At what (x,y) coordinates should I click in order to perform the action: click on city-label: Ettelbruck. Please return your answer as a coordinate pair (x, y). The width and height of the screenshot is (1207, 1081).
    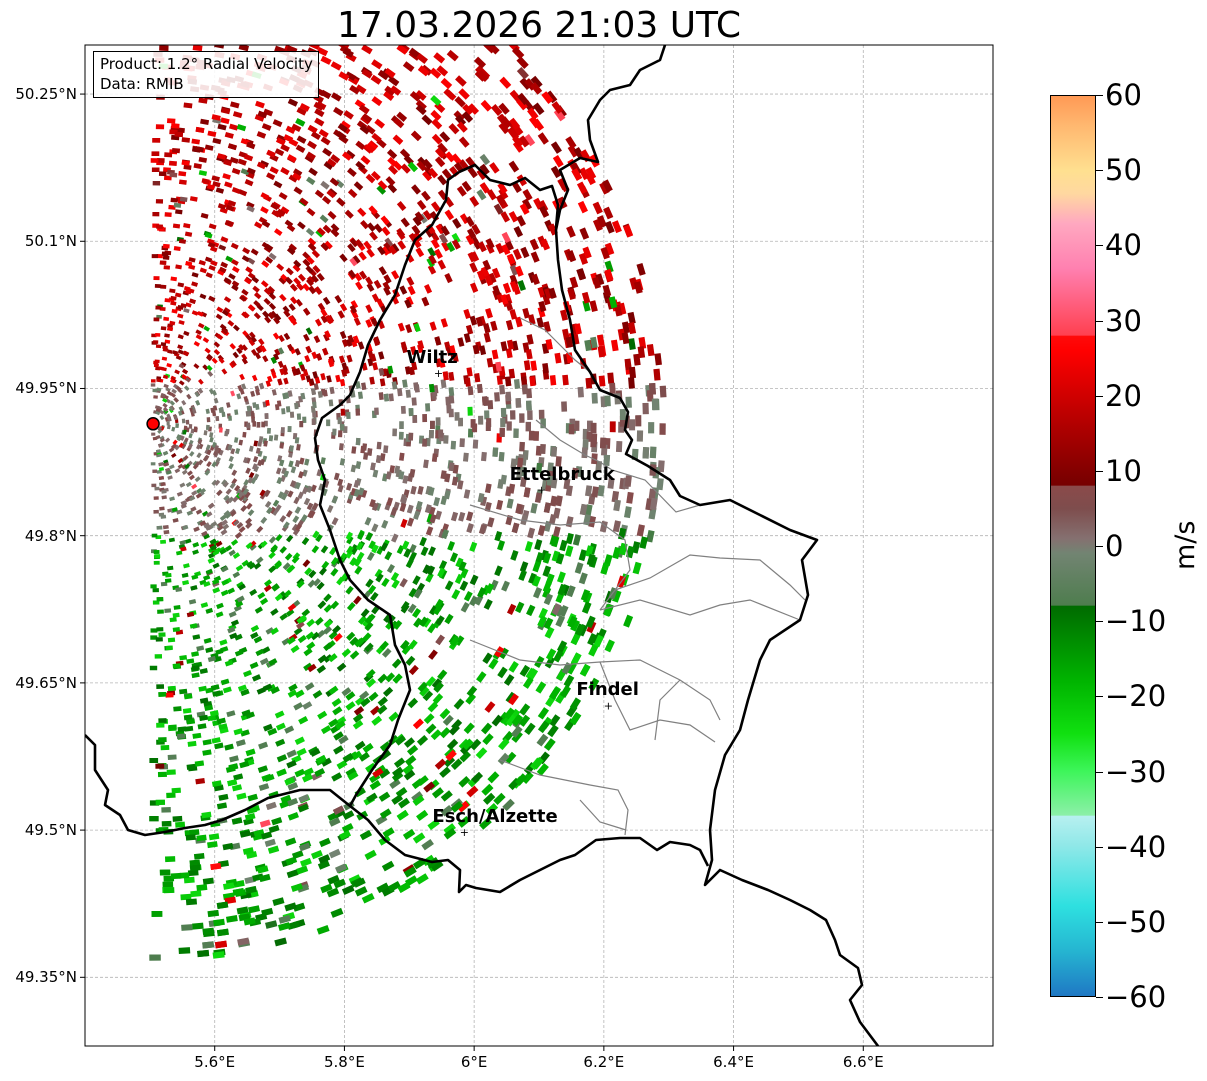
    Looking at the image, I should click on (562, 474).